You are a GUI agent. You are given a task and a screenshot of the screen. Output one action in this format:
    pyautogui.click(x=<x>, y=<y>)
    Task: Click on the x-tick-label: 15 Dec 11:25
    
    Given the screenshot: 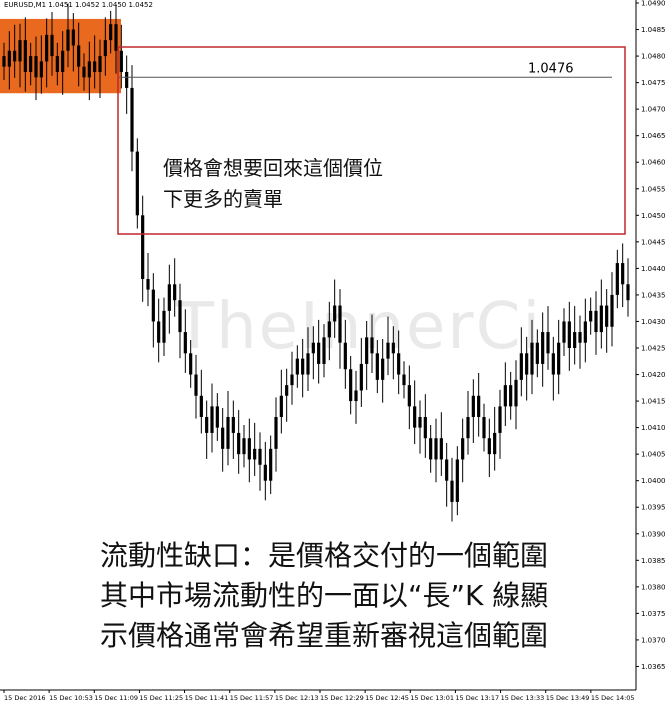 What is the action you would take?
    pyautogui.click(x=161, y=698)
    